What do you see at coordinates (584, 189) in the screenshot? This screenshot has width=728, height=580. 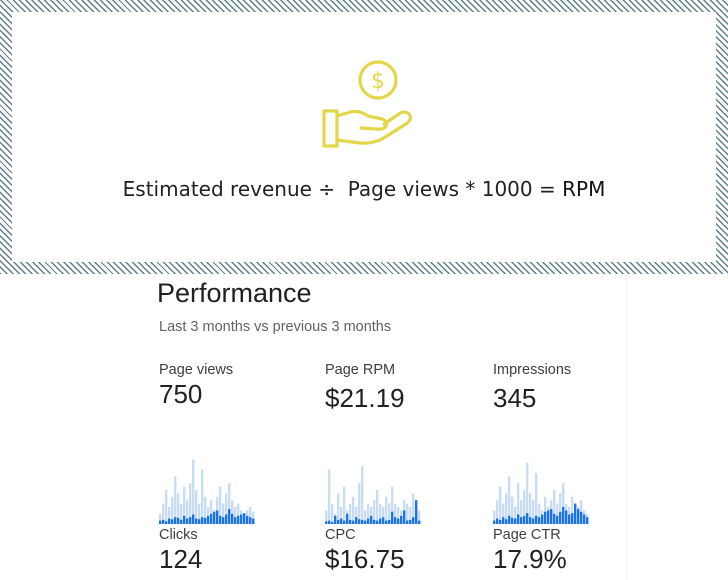 I see `formula-result: RPM` at bounding box center [584, 189].